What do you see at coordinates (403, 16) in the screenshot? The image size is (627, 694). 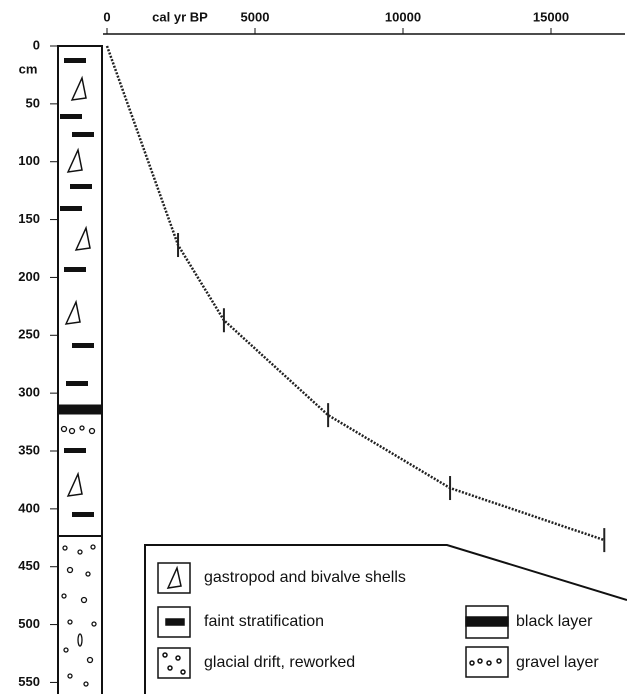 I see `x-tick-label: 10000` at bounding box center [403, 16].